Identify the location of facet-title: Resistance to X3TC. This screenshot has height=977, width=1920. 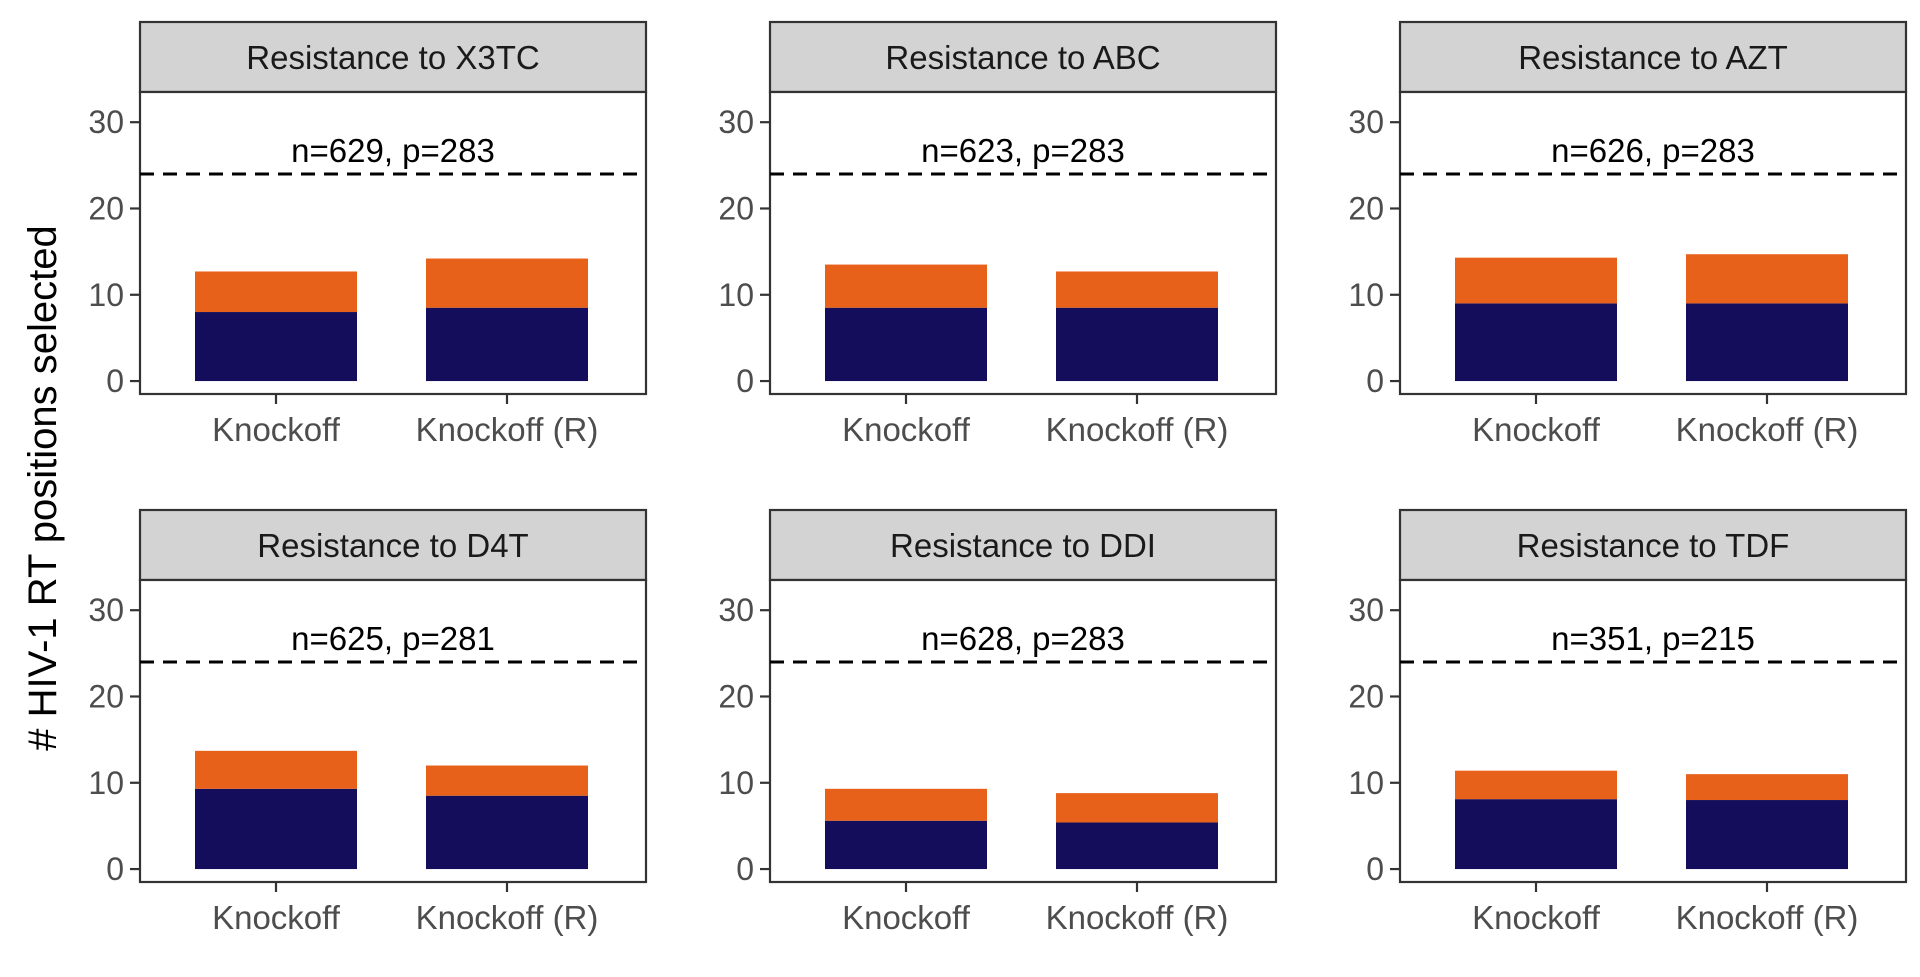
(392, 57).